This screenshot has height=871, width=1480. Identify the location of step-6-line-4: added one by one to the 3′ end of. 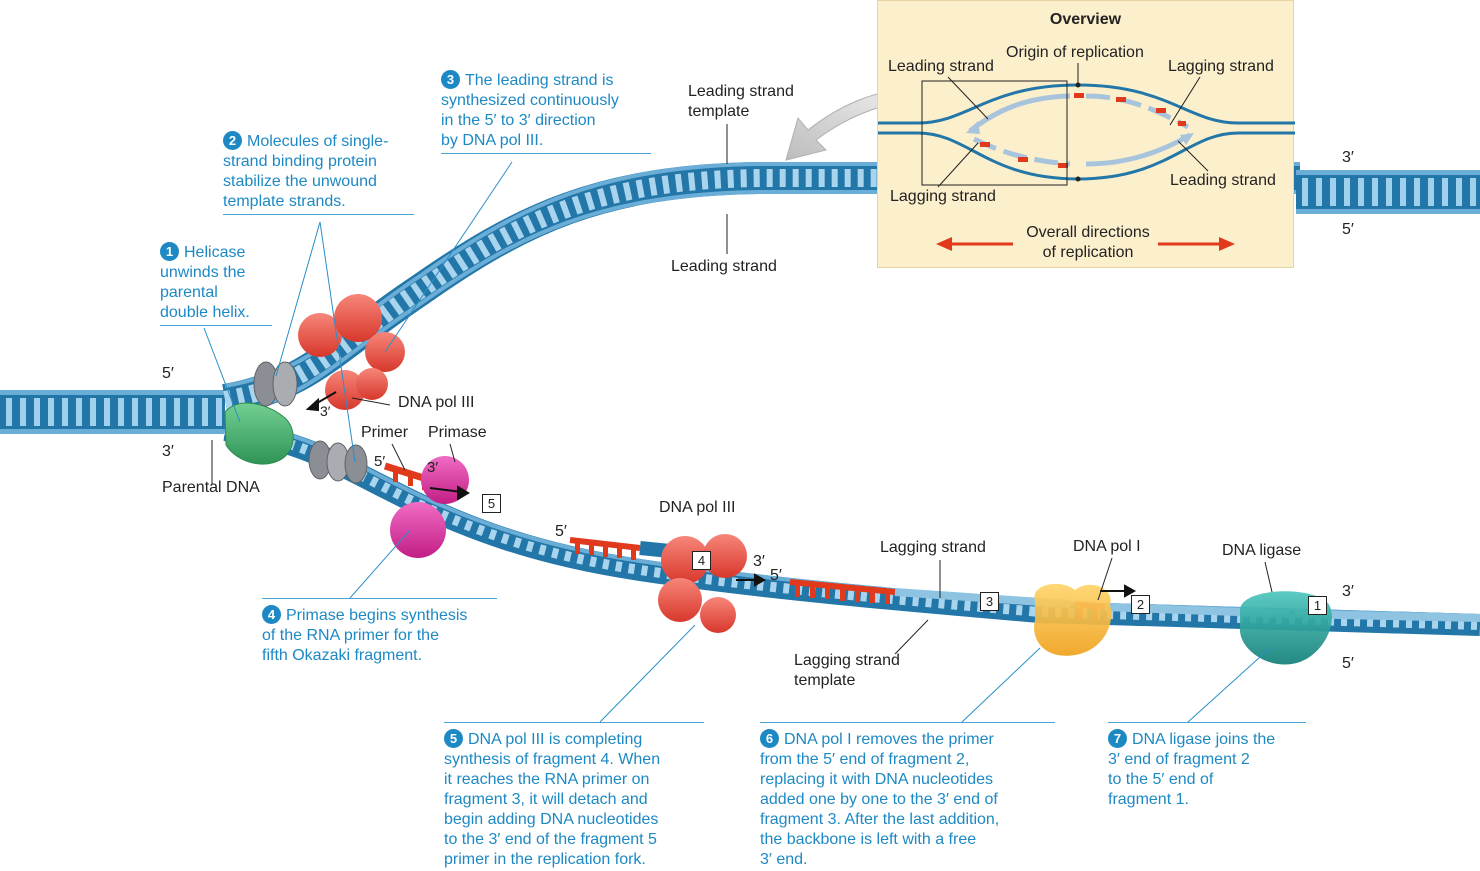
(879, 799).